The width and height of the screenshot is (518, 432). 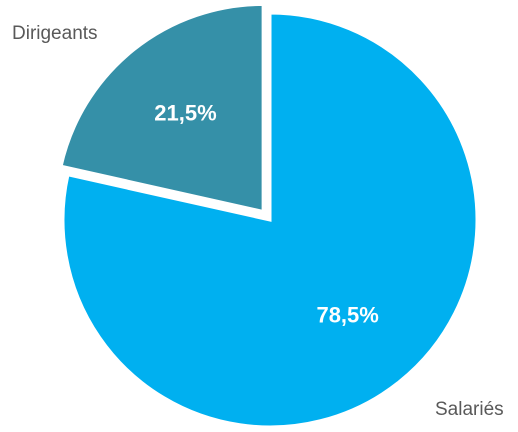 What do you see at coordinates (55, 33) in the screenshot?
I see `category-label: Dirigeants` at bounding box center [55, 33].